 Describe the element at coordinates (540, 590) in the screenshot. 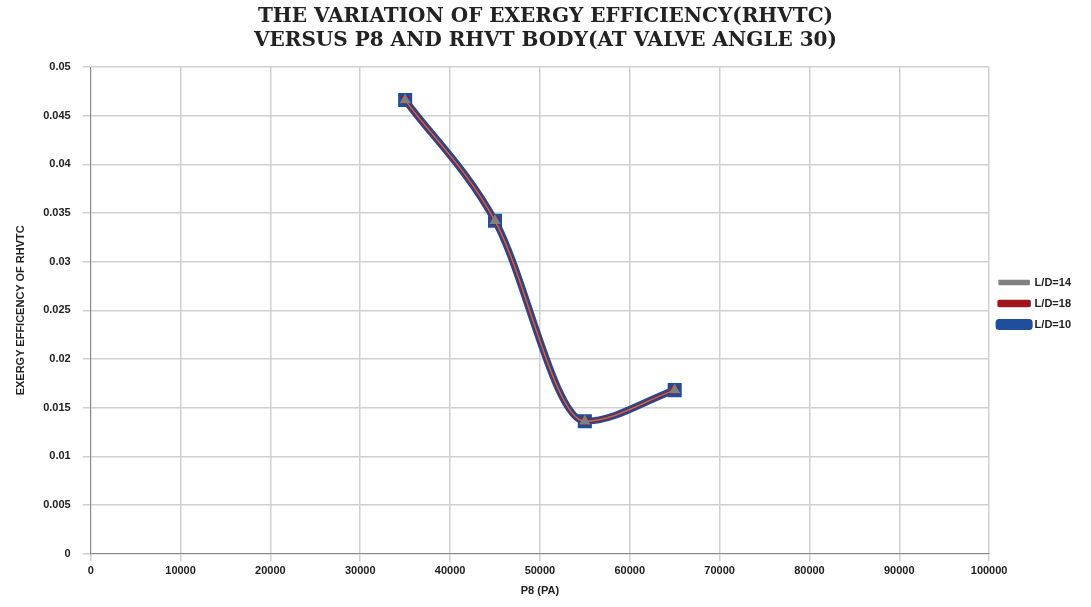

I see `x-axis-title: P8 (PA)` at that location.